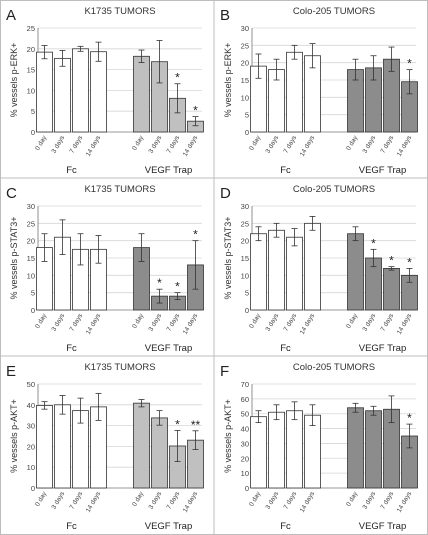 This screenshot has height=535, width=428. I want to click on y-axis-label: % vessels p-STAT3+, so click(228, 258).